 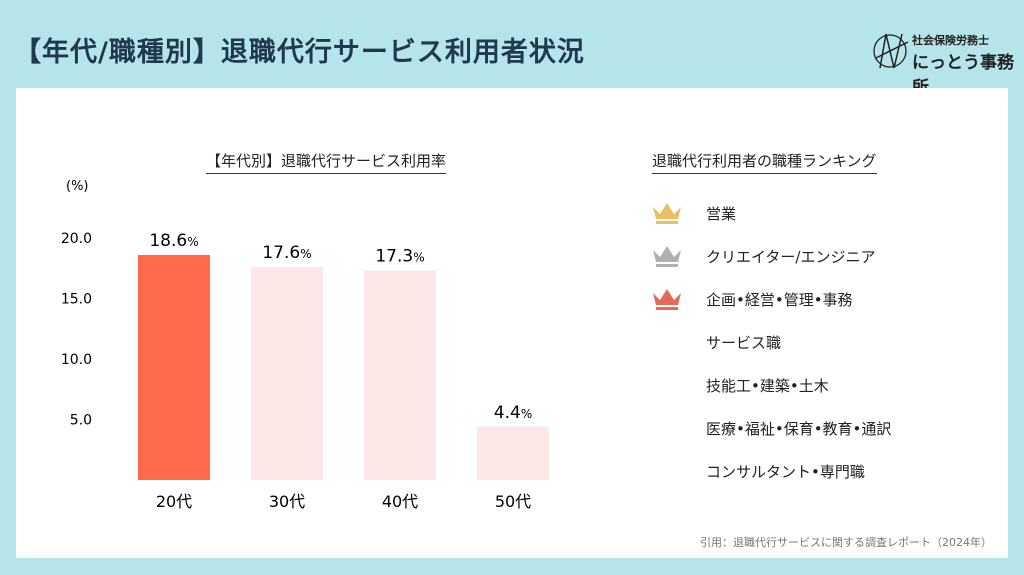 What do you see at coordinates (173, 241) in the screenshot?
I see `data-label: 18.6%` at bounding box center [173, 241].